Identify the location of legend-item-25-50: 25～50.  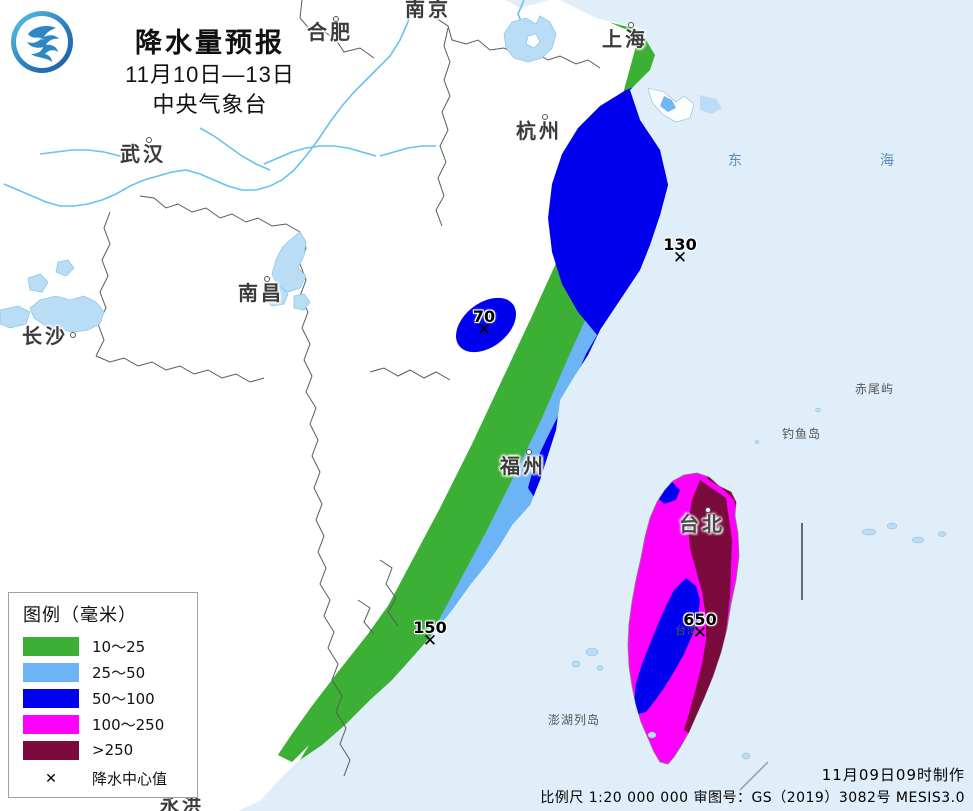
(103, 672).